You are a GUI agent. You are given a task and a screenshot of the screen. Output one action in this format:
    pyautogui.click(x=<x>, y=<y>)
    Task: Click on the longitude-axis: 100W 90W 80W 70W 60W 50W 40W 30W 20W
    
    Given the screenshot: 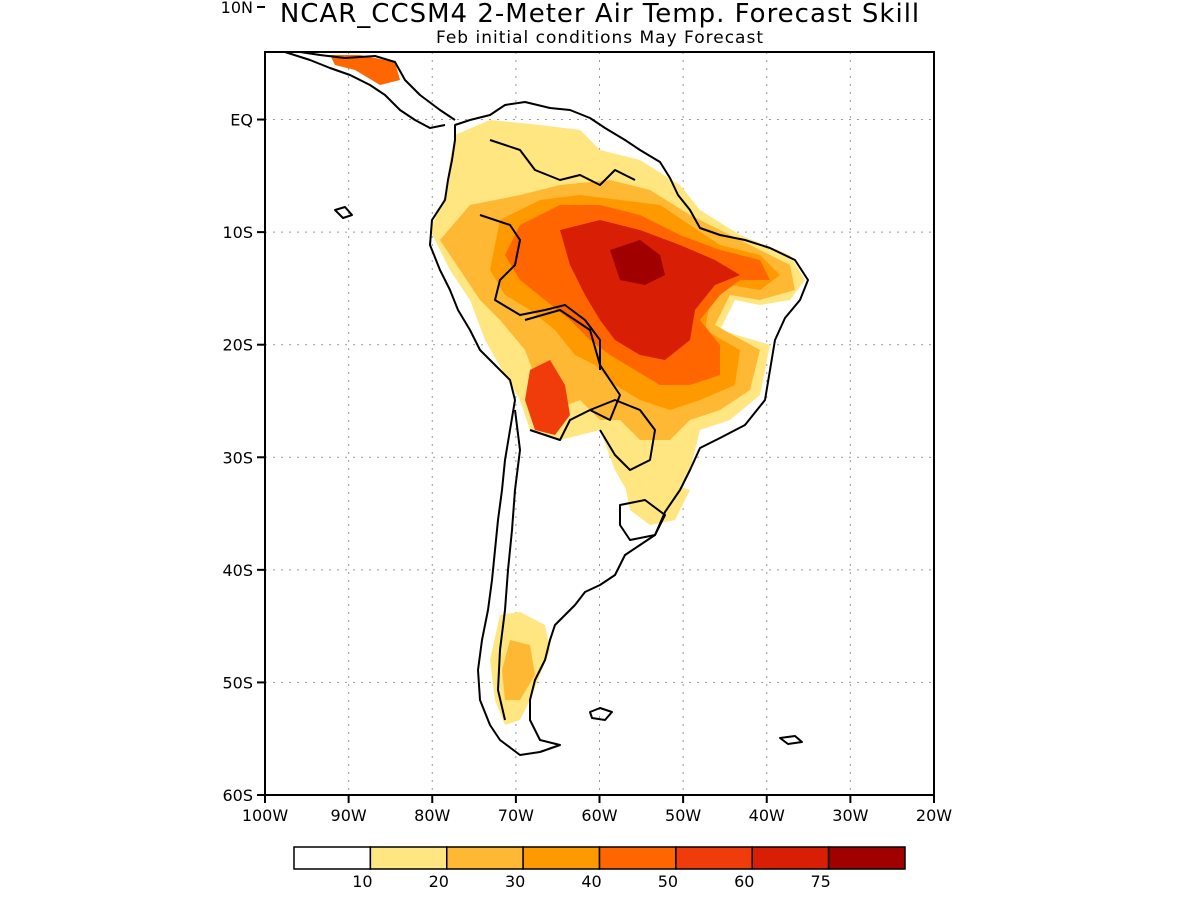 What is the action you would take?
    pyautogui.click(x=597, y=810)
    